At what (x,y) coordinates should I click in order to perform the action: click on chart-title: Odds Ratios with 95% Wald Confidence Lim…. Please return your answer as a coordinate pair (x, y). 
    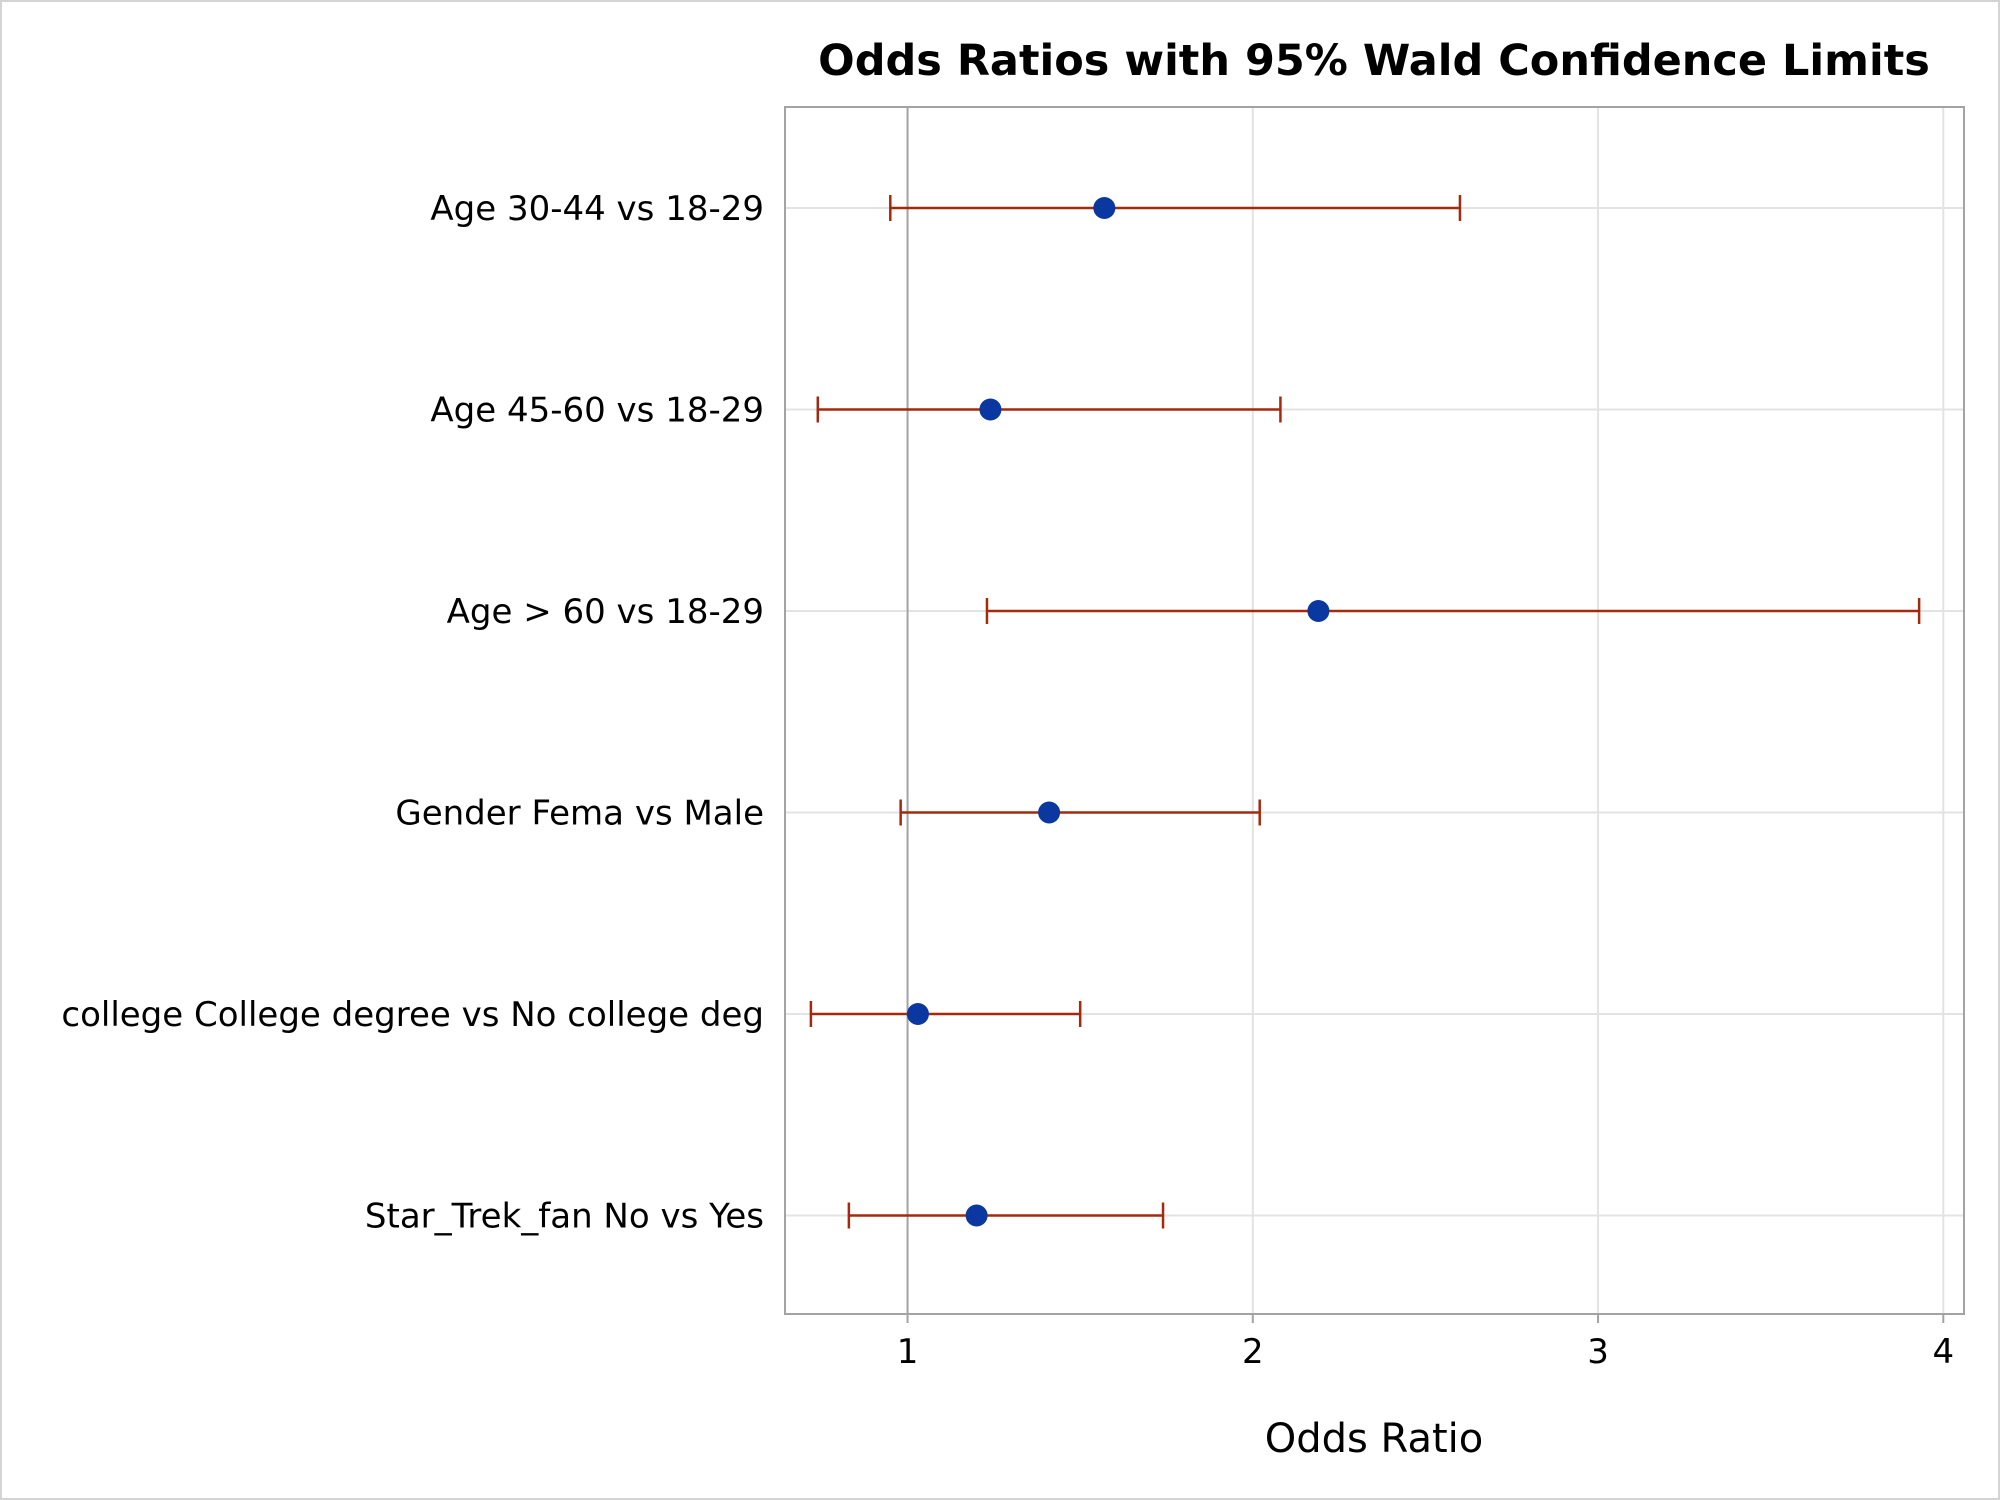
    Looking at the image, I should click on (1374, 61).